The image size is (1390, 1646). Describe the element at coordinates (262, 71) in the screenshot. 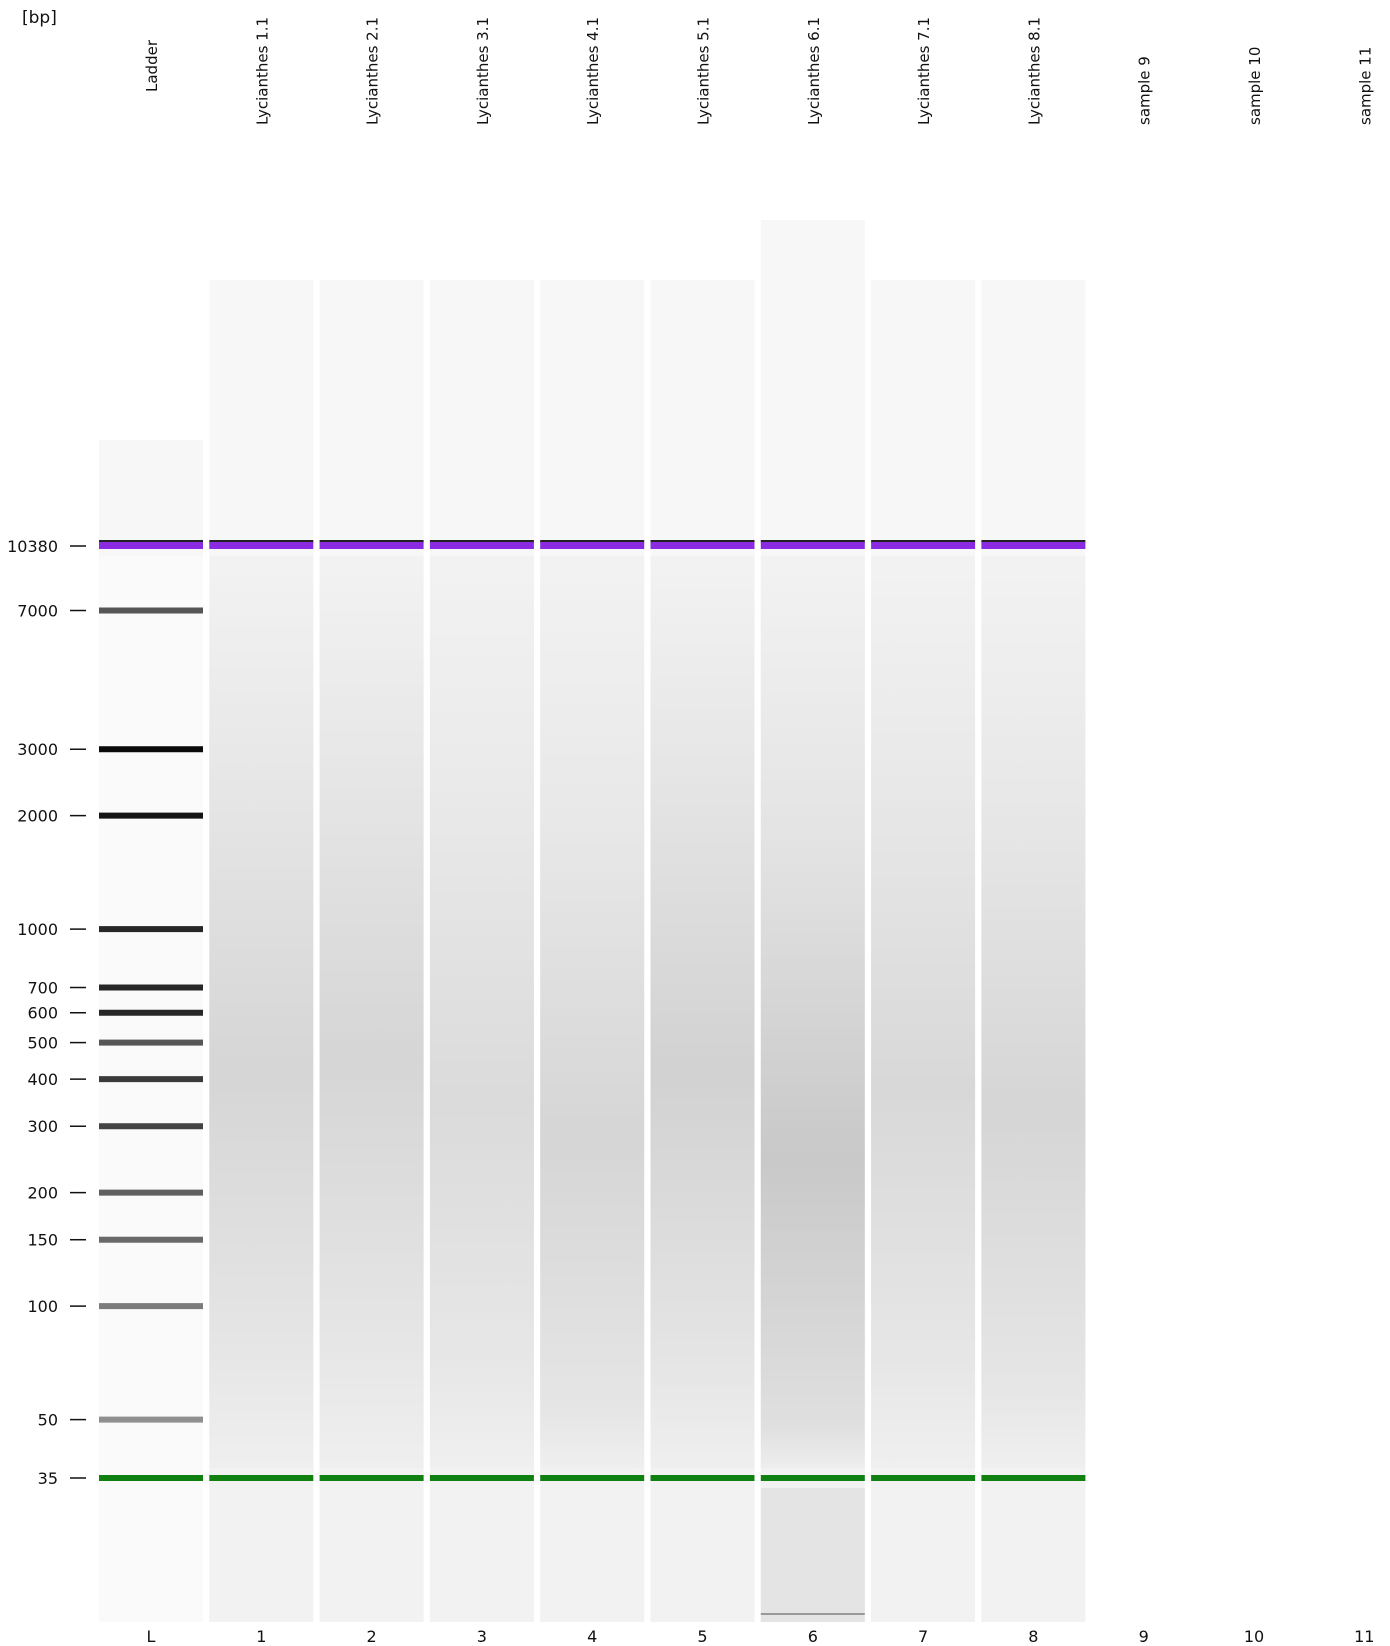

I see `lane-name-label: Lycianthes 1.1` at that location.